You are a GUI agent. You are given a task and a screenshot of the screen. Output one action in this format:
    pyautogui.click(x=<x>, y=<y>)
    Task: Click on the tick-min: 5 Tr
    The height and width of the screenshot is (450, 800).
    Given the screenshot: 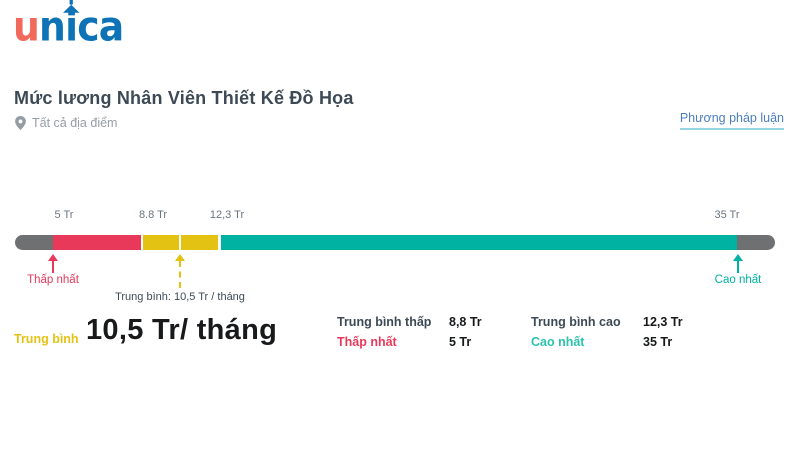 What is the action you would take?
    pyautogui.click(x=64, y=215)
    